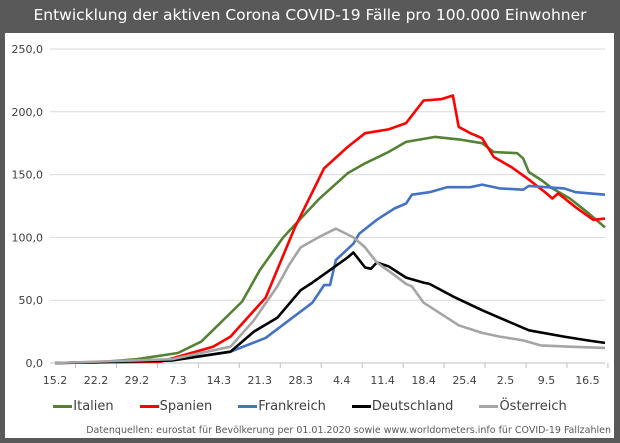  What do you see at coordinates (219, 380) in the screenshot?
I see `x-tick-label: 14.3` at bounding box center [219, 380].